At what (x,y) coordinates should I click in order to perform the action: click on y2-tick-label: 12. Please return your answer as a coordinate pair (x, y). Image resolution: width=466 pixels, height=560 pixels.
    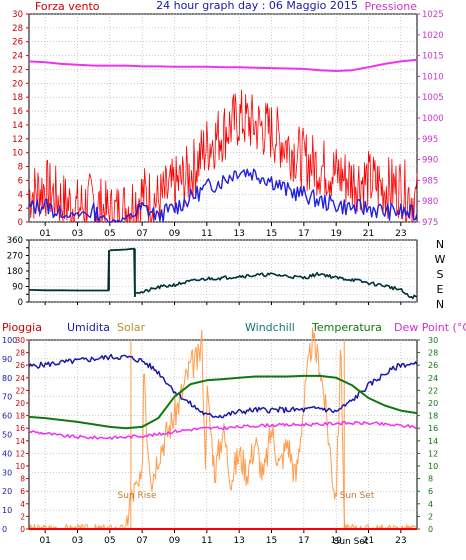
    Looking at the image, I should click on (433, 453).